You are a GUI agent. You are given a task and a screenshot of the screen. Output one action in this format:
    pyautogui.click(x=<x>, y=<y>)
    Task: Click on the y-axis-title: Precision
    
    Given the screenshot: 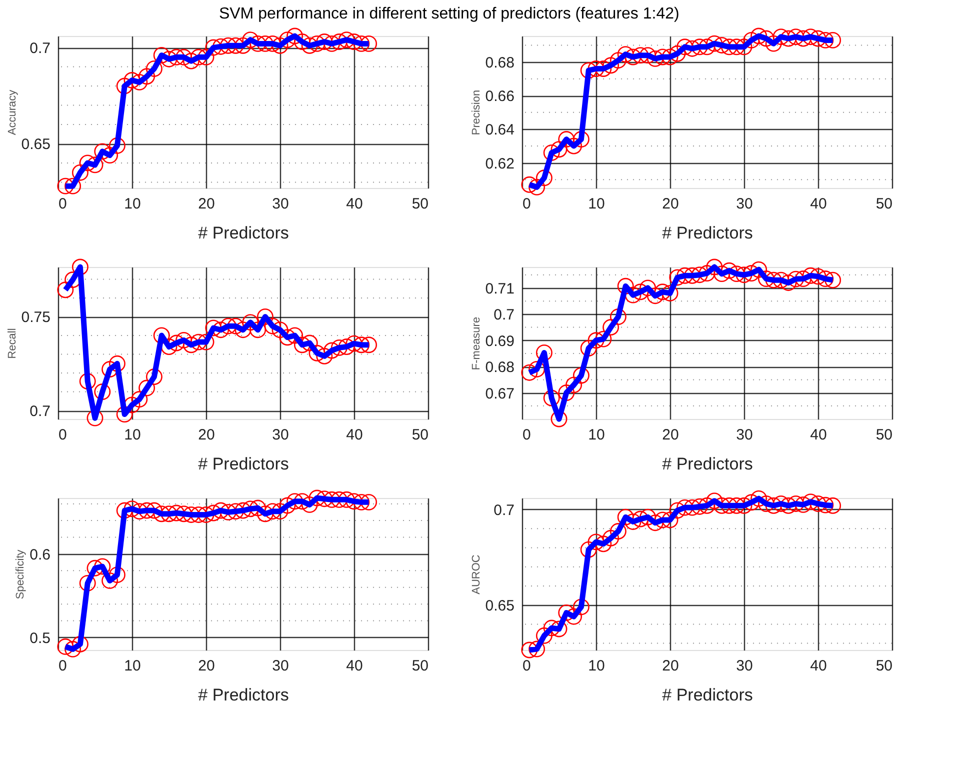 What is the action you would take?
    pyautogui.click(x=476, y=113)
    